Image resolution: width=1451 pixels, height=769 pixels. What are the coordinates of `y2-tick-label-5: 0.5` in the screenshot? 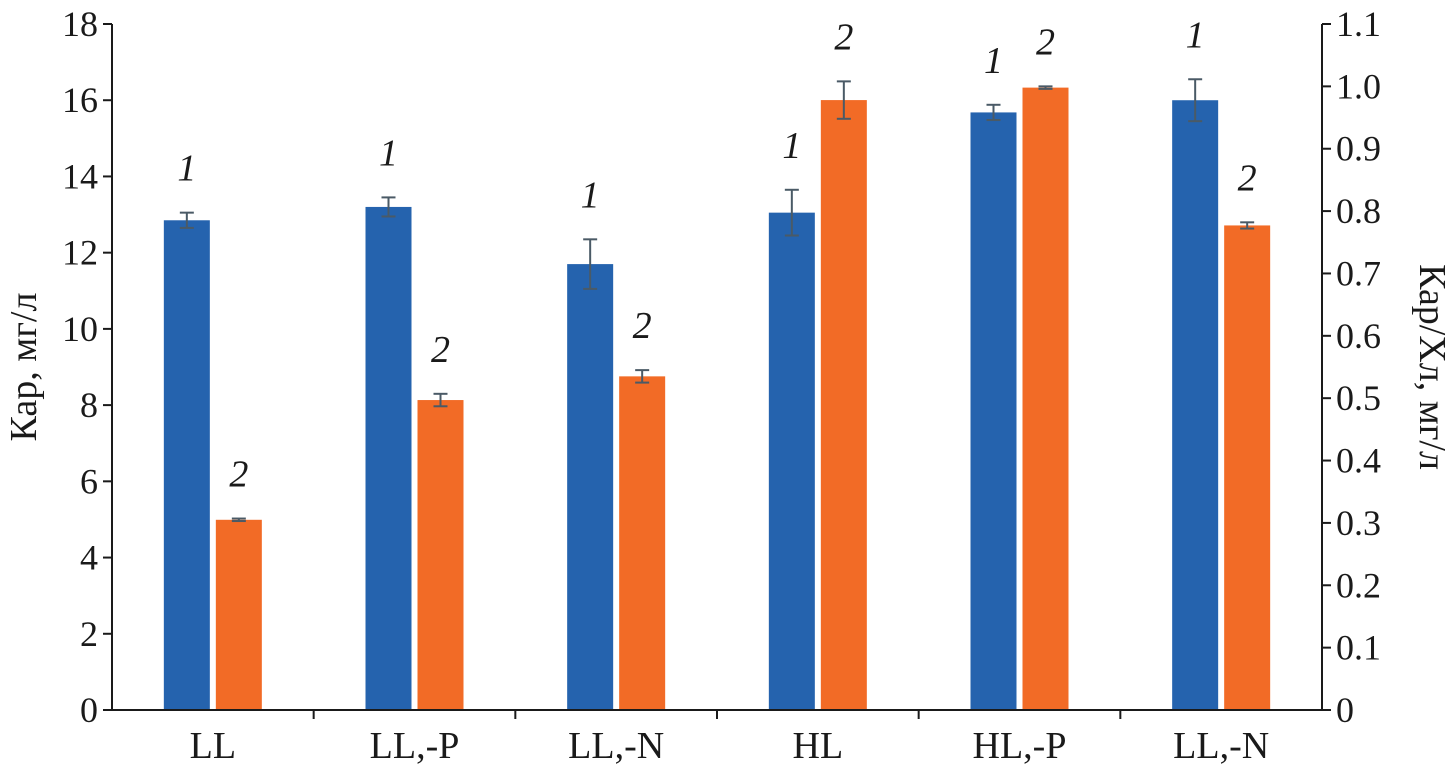 It's located at (1358, 398).